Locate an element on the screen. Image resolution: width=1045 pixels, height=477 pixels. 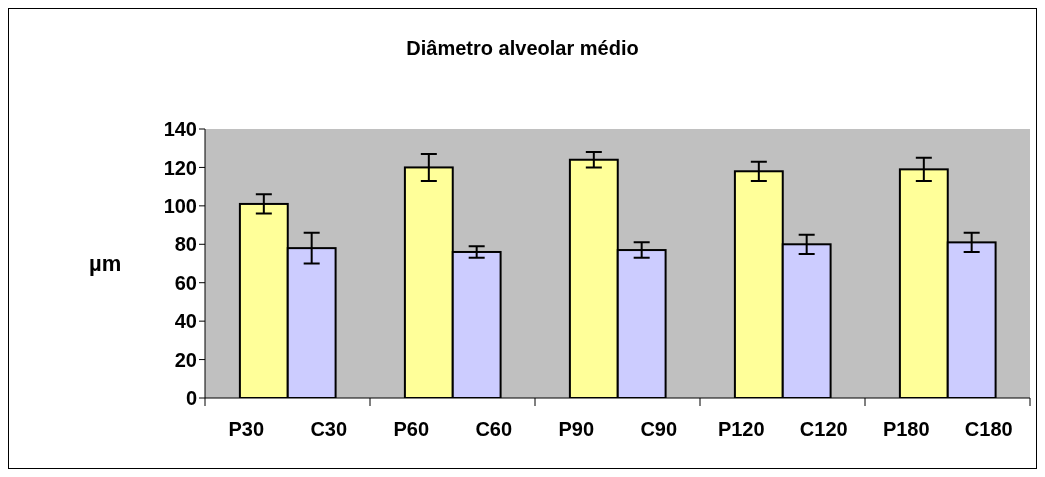
x-tick-label: P30 is located at coordinates (246, 429).